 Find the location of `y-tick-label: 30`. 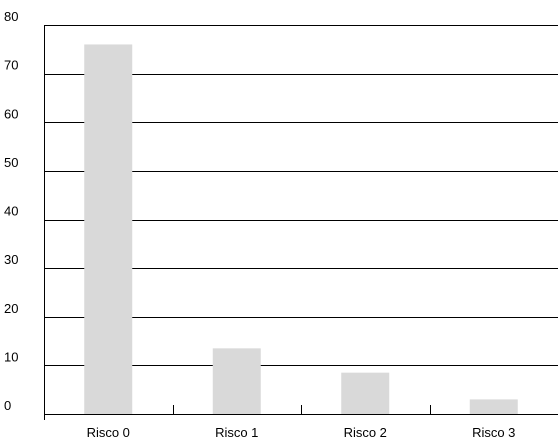

y-tick-label: 30 is located at coordinates (11, 259).